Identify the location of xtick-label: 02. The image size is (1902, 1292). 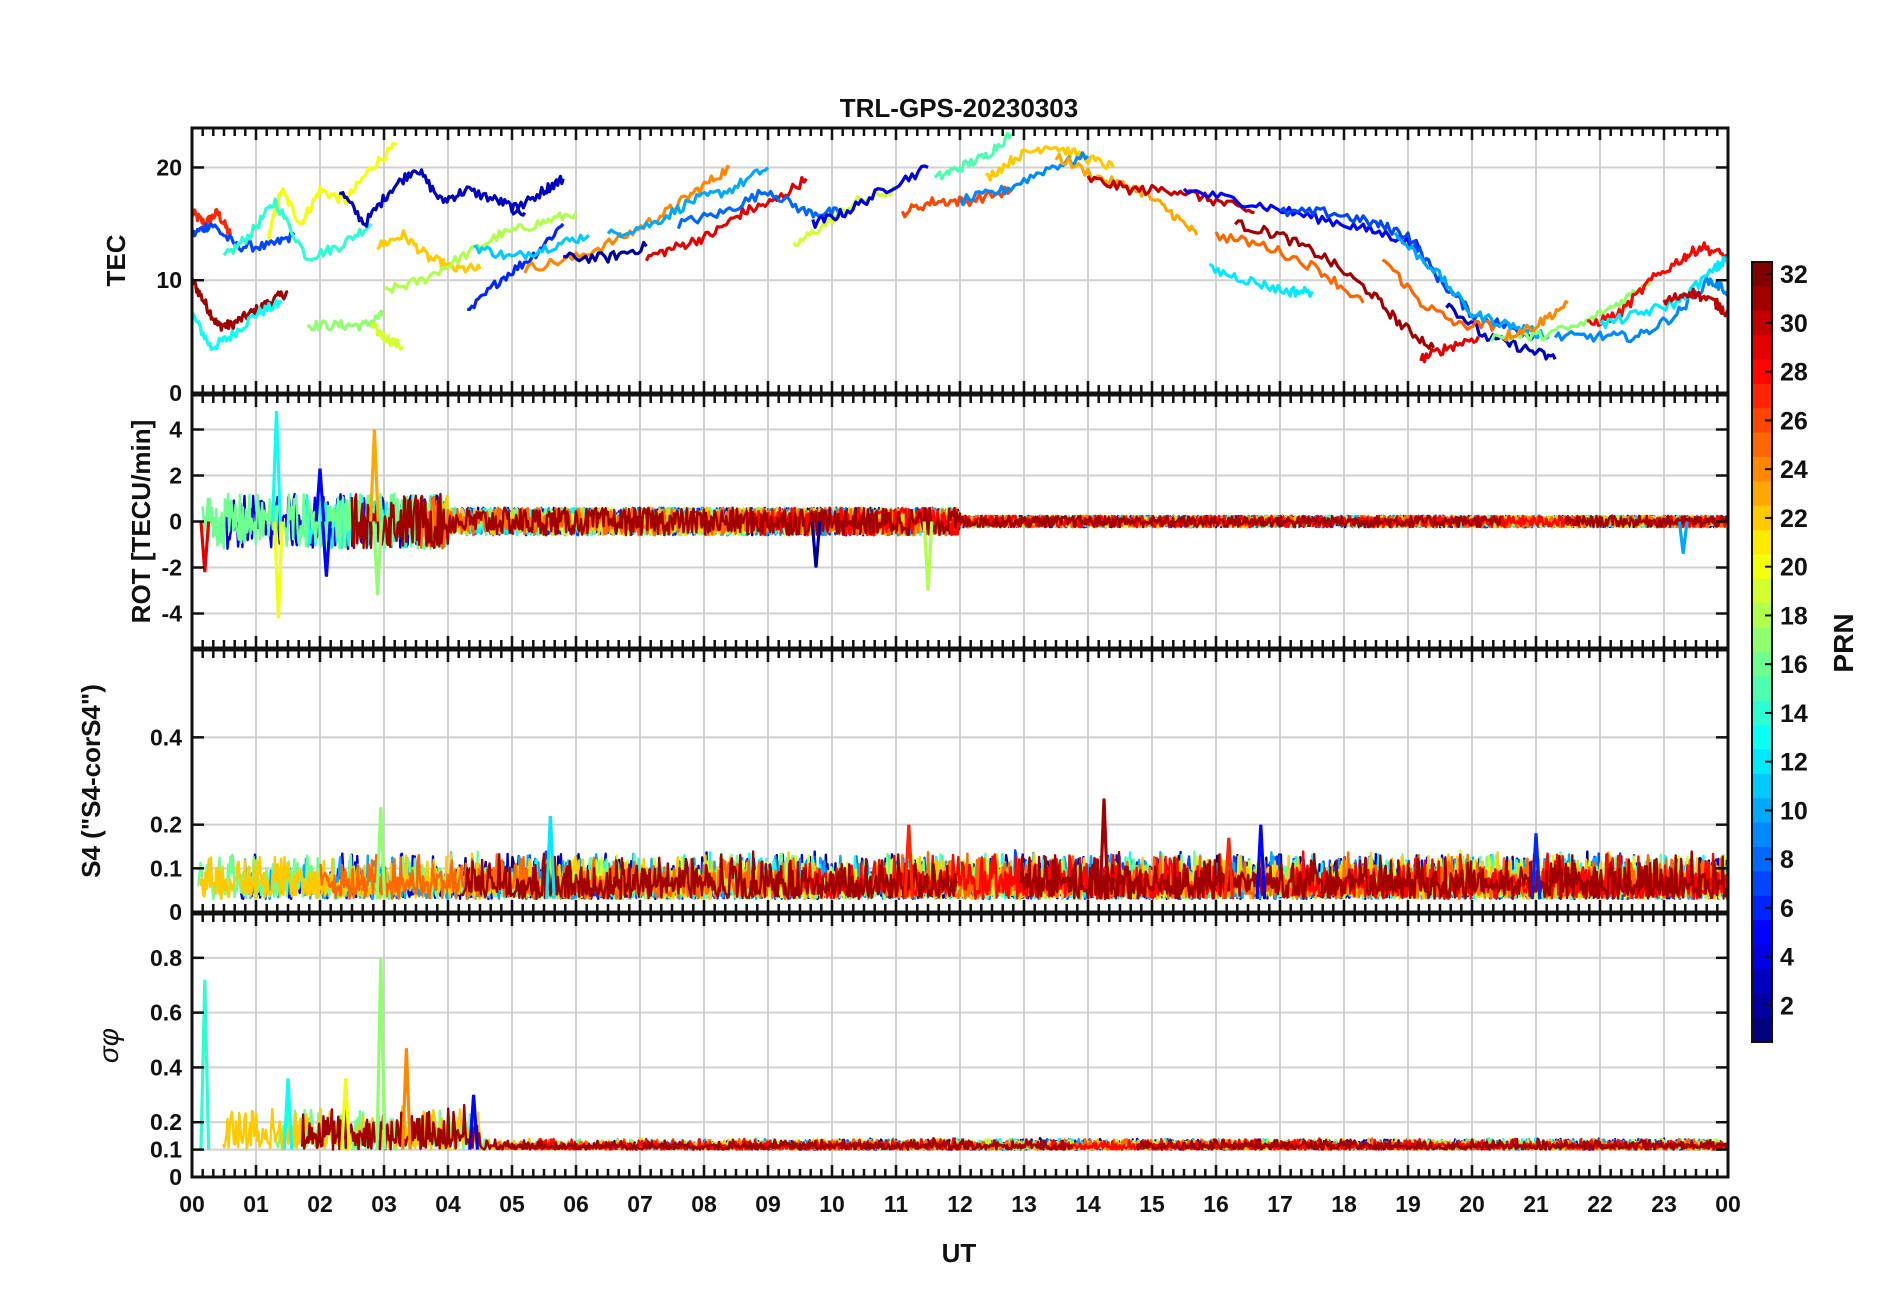
(320, 1204).